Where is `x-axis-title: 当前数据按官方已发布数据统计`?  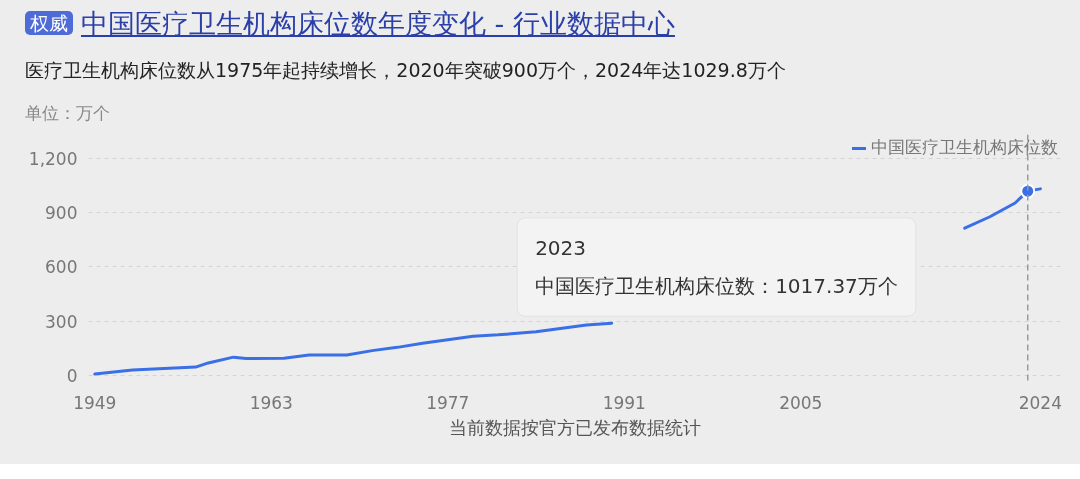 x-axis-title: 当前数据按官方已发布数据统计 is located at coordinates (574, 427).